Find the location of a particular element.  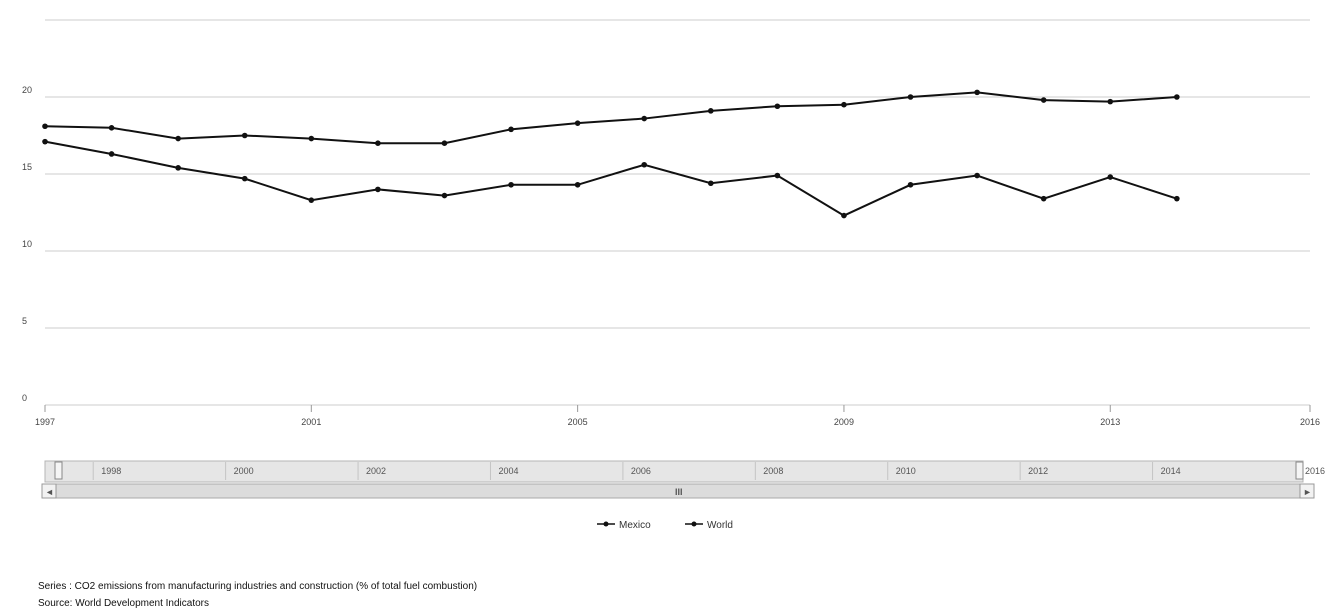

legend-marker-mexico is located at coordinates (606, 524).